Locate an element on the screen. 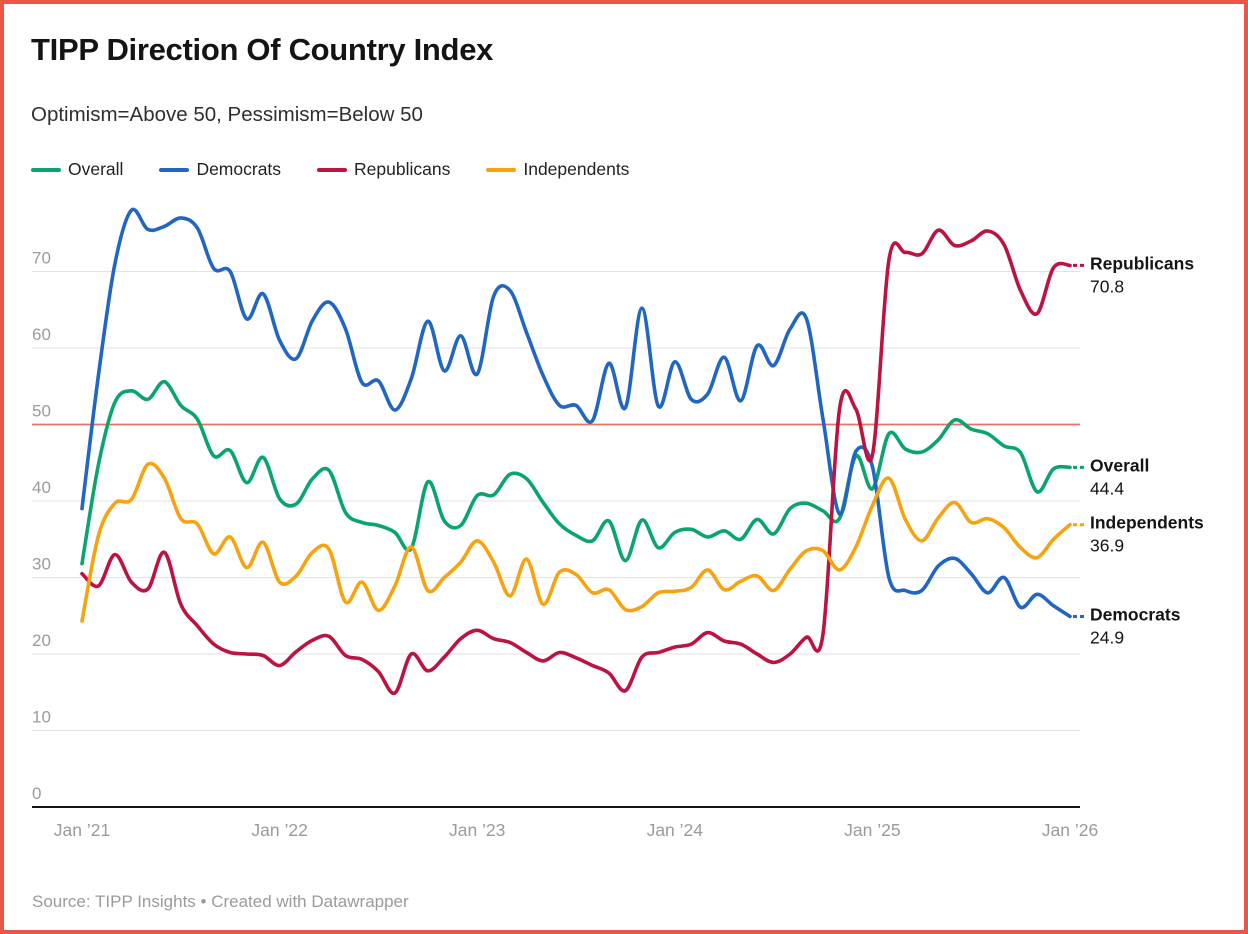 This screenshot has height=934, width=1248. x-tick-label: Jan ’23 is located at coordinates (477, 830).